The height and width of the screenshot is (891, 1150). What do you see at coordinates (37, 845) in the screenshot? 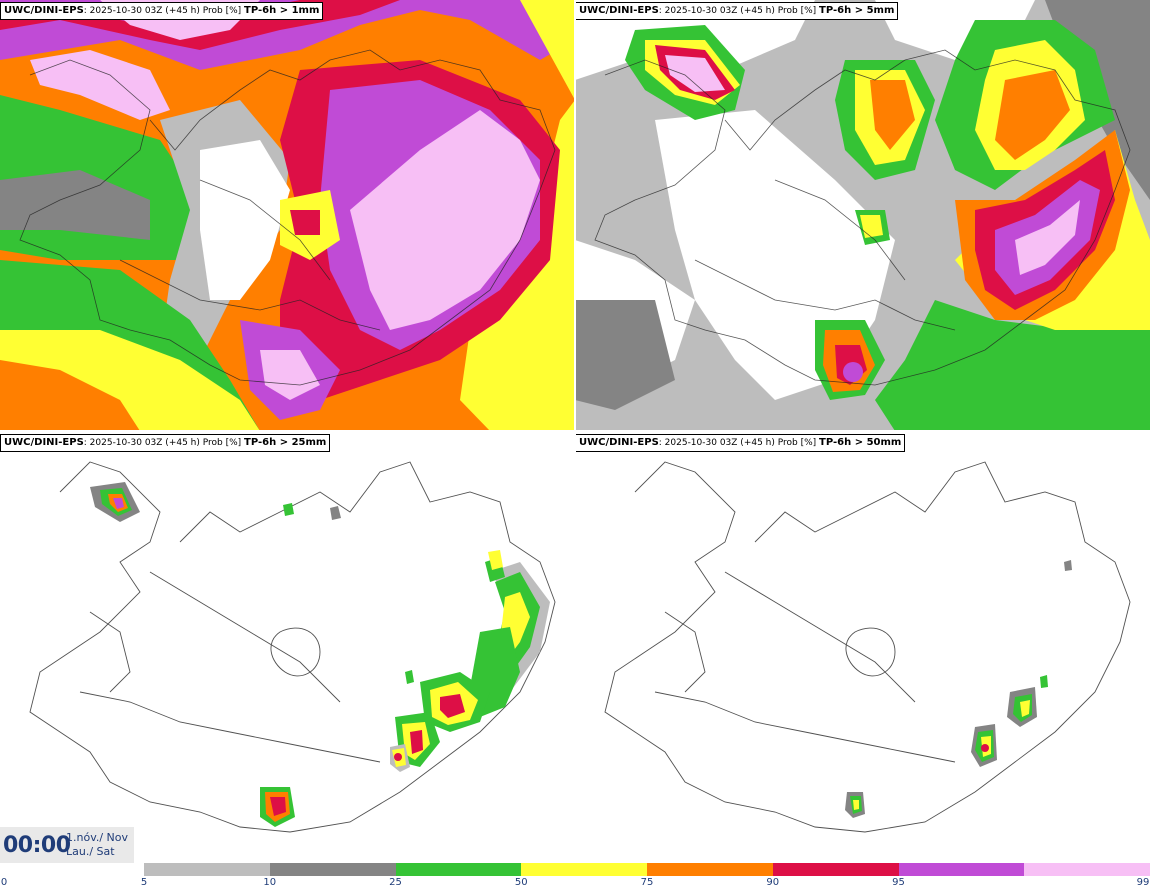
I see `valid-time-clock: 00:00` at bounding box center [37, 845].